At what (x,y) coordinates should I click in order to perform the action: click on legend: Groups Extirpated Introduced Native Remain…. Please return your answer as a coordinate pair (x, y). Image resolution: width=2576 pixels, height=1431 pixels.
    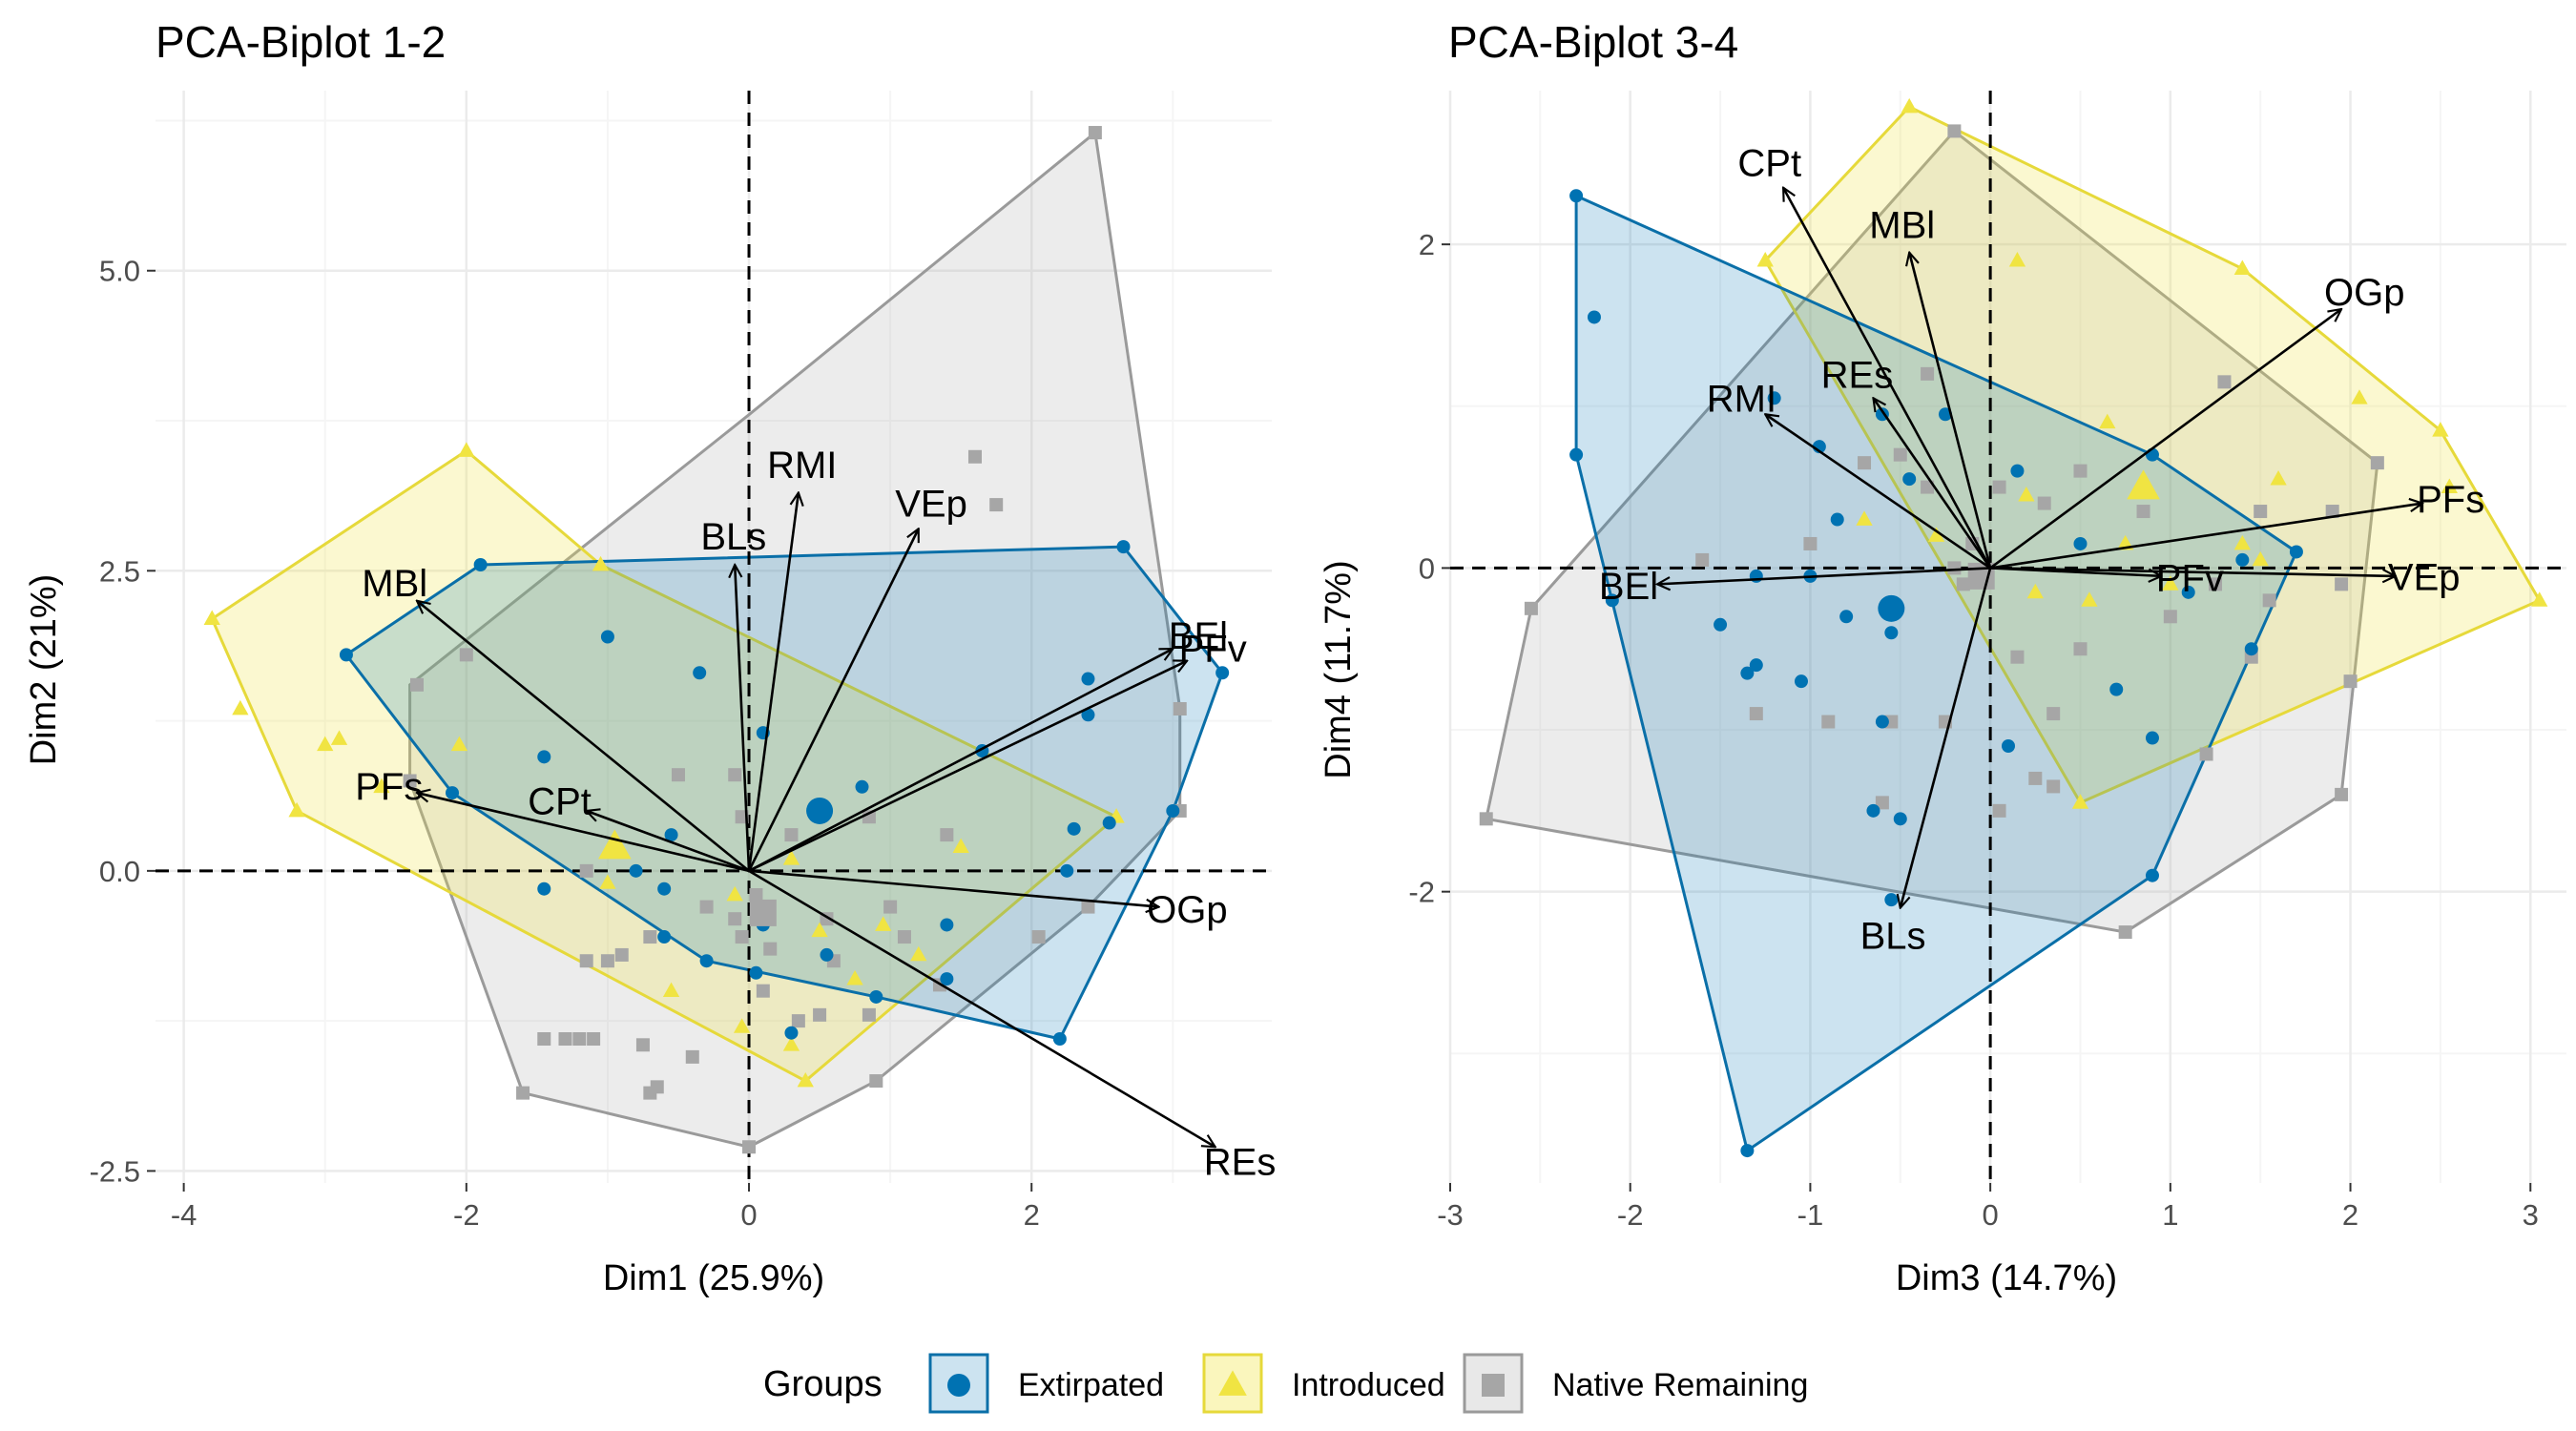
    Looking at the image, I should click on (1285, 1383).